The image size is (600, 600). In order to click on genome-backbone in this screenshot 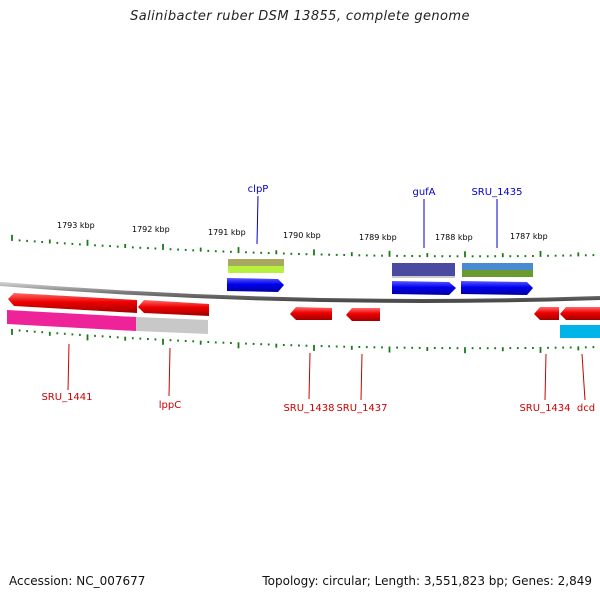, I will do `click(300, 292)`.